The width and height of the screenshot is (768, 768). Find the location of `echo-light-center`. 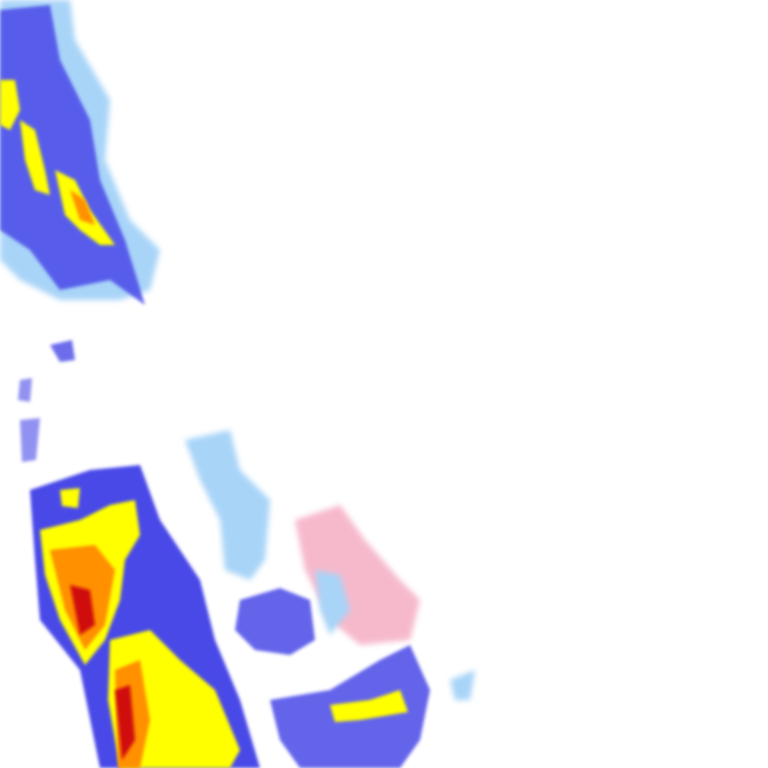

echo-light-center is located at coordinates (227, 505).